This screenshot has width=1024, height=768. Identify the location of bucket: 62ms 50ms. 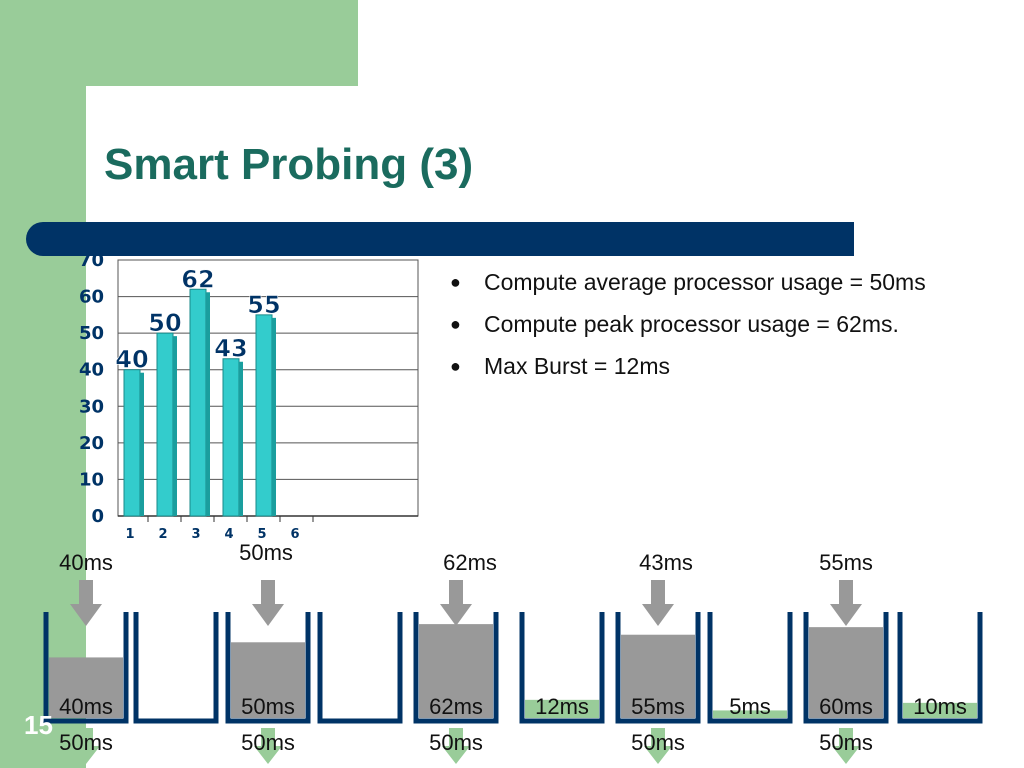
(456, 688).